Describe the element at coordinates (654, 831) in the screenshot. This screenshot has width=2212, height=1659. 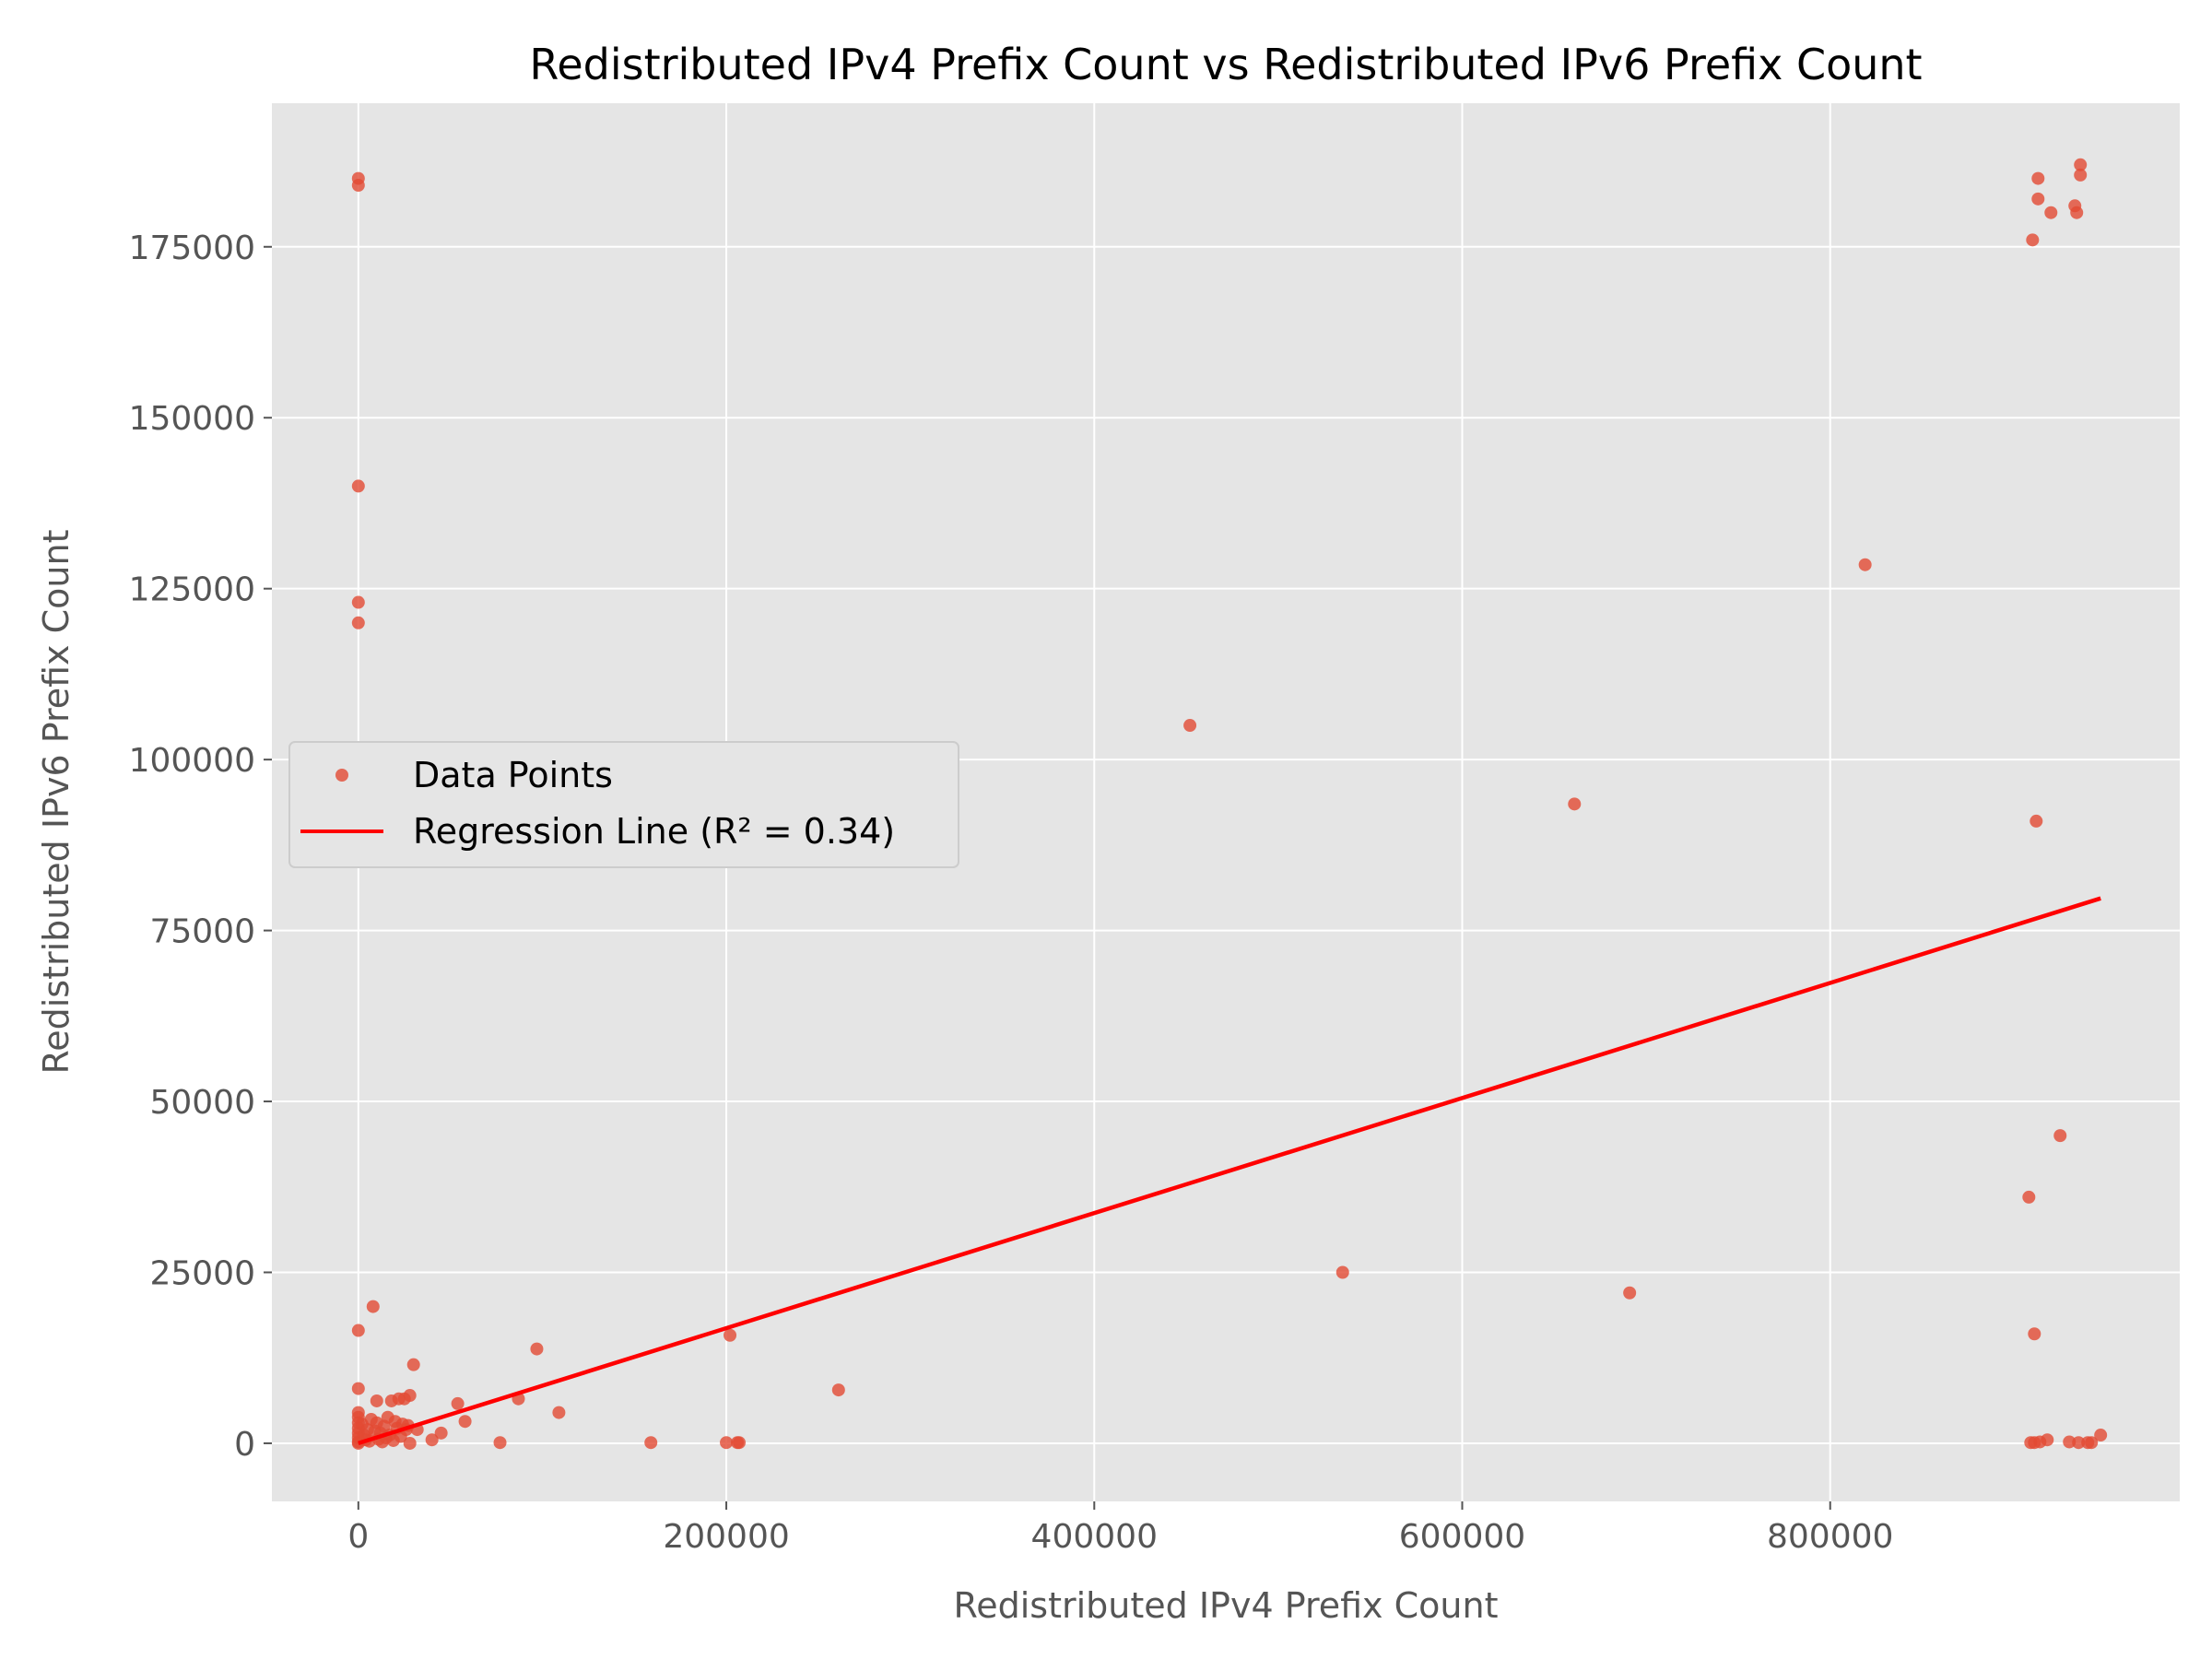
I see `legend-label-regression-line: Regression Line (R² = 0.34)` at that location.